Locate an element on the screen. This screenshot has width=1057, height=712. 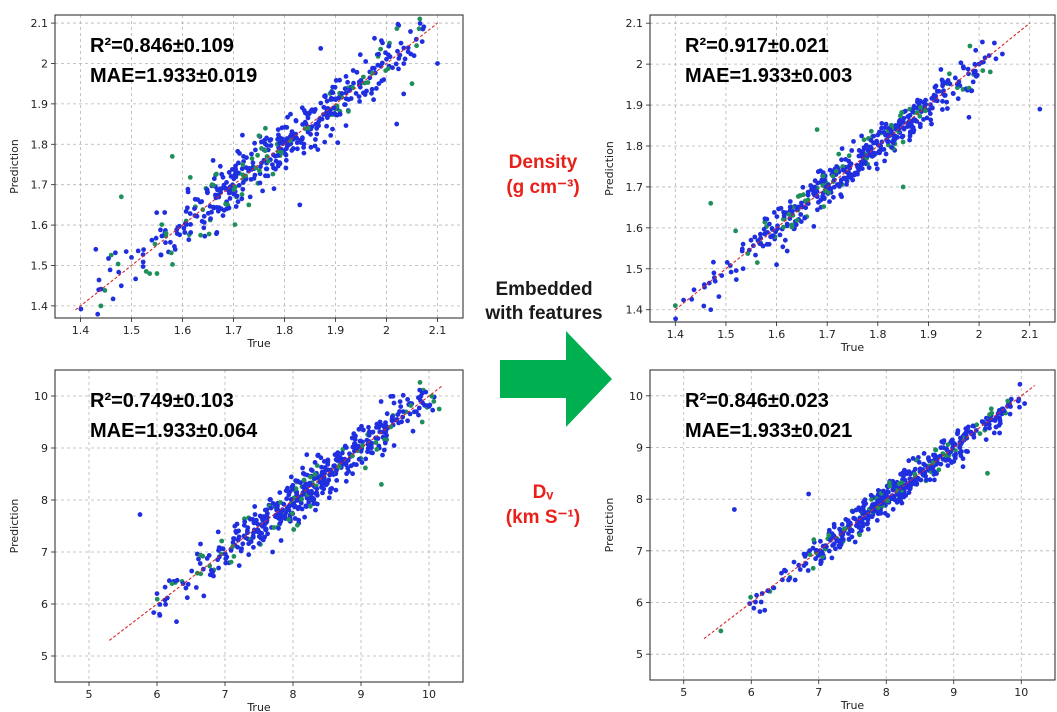
y-tick-label: 2.1 is located at coordinates (40, 23).